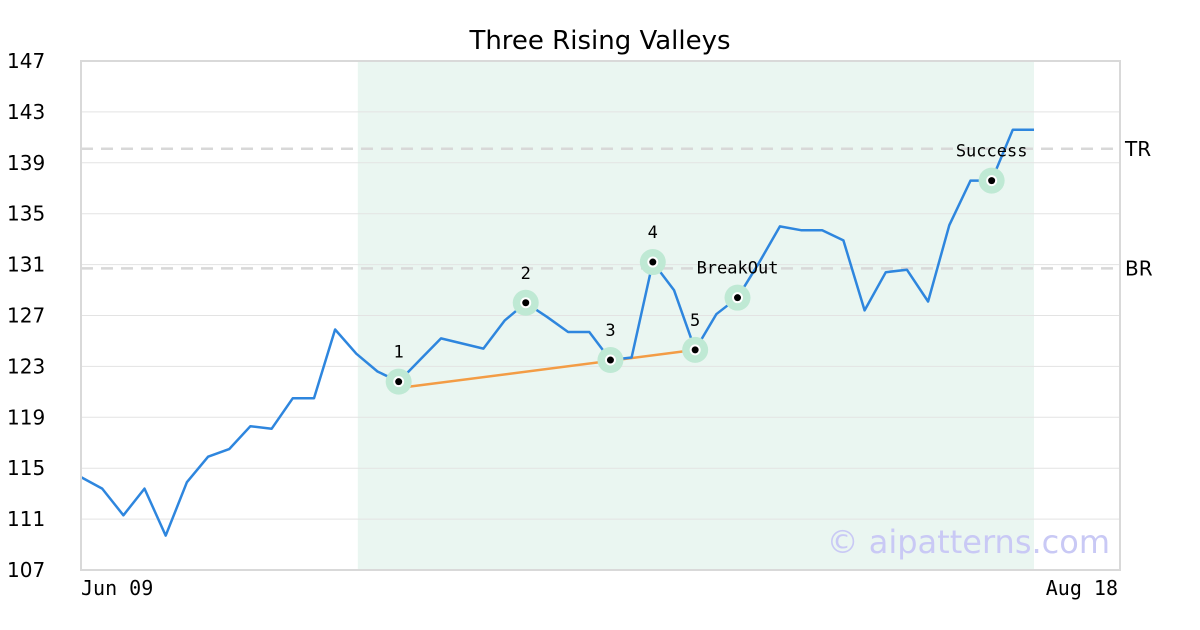  I want to click on y-tick-label: 119, so click(26, 417).